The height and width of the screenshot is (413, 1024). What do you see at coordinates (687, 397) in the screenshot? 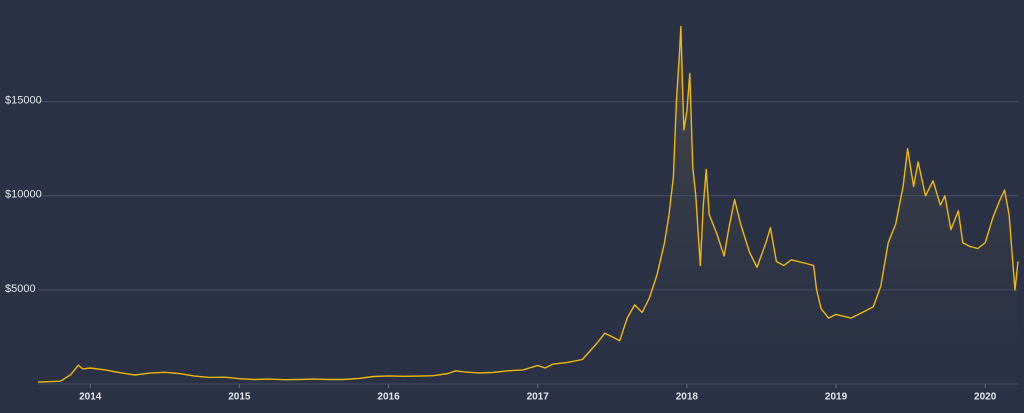
I see `x-tick-label: 2018` at bounding box center [687, 397].